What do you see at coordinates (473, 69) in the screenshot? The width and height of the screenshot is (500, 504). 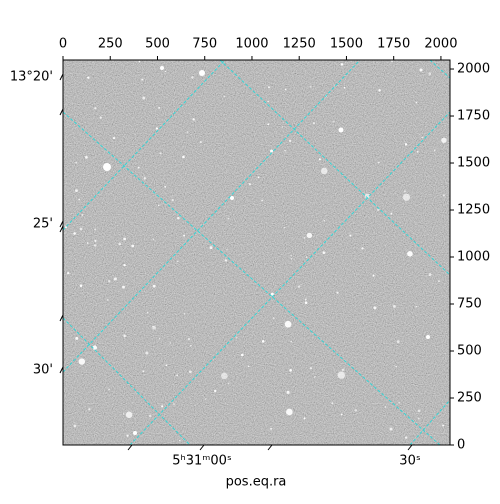 I see `y-tick-label: 2000` at bounding box center [473, 69].